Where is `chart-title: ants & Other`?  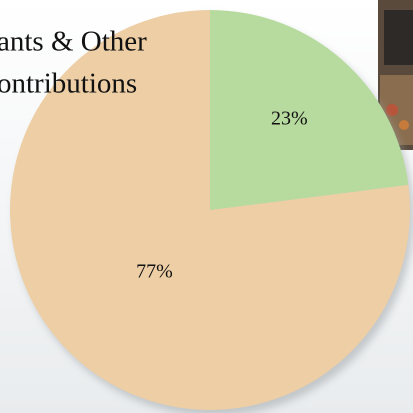 chart-title: ants & Other is located at coordinates (73, 42).